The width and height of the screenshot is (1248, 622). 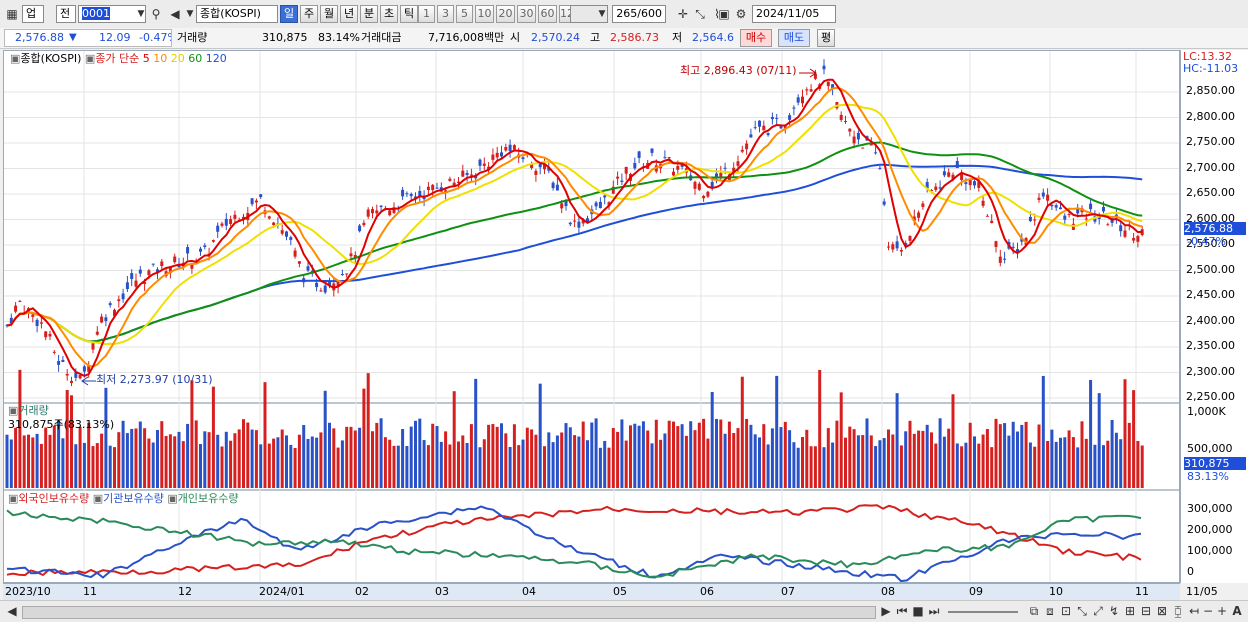 What do you see at coordinates (983, 612) in the screenshot?
I see `speed-slider` at bounding box center [983, 612].